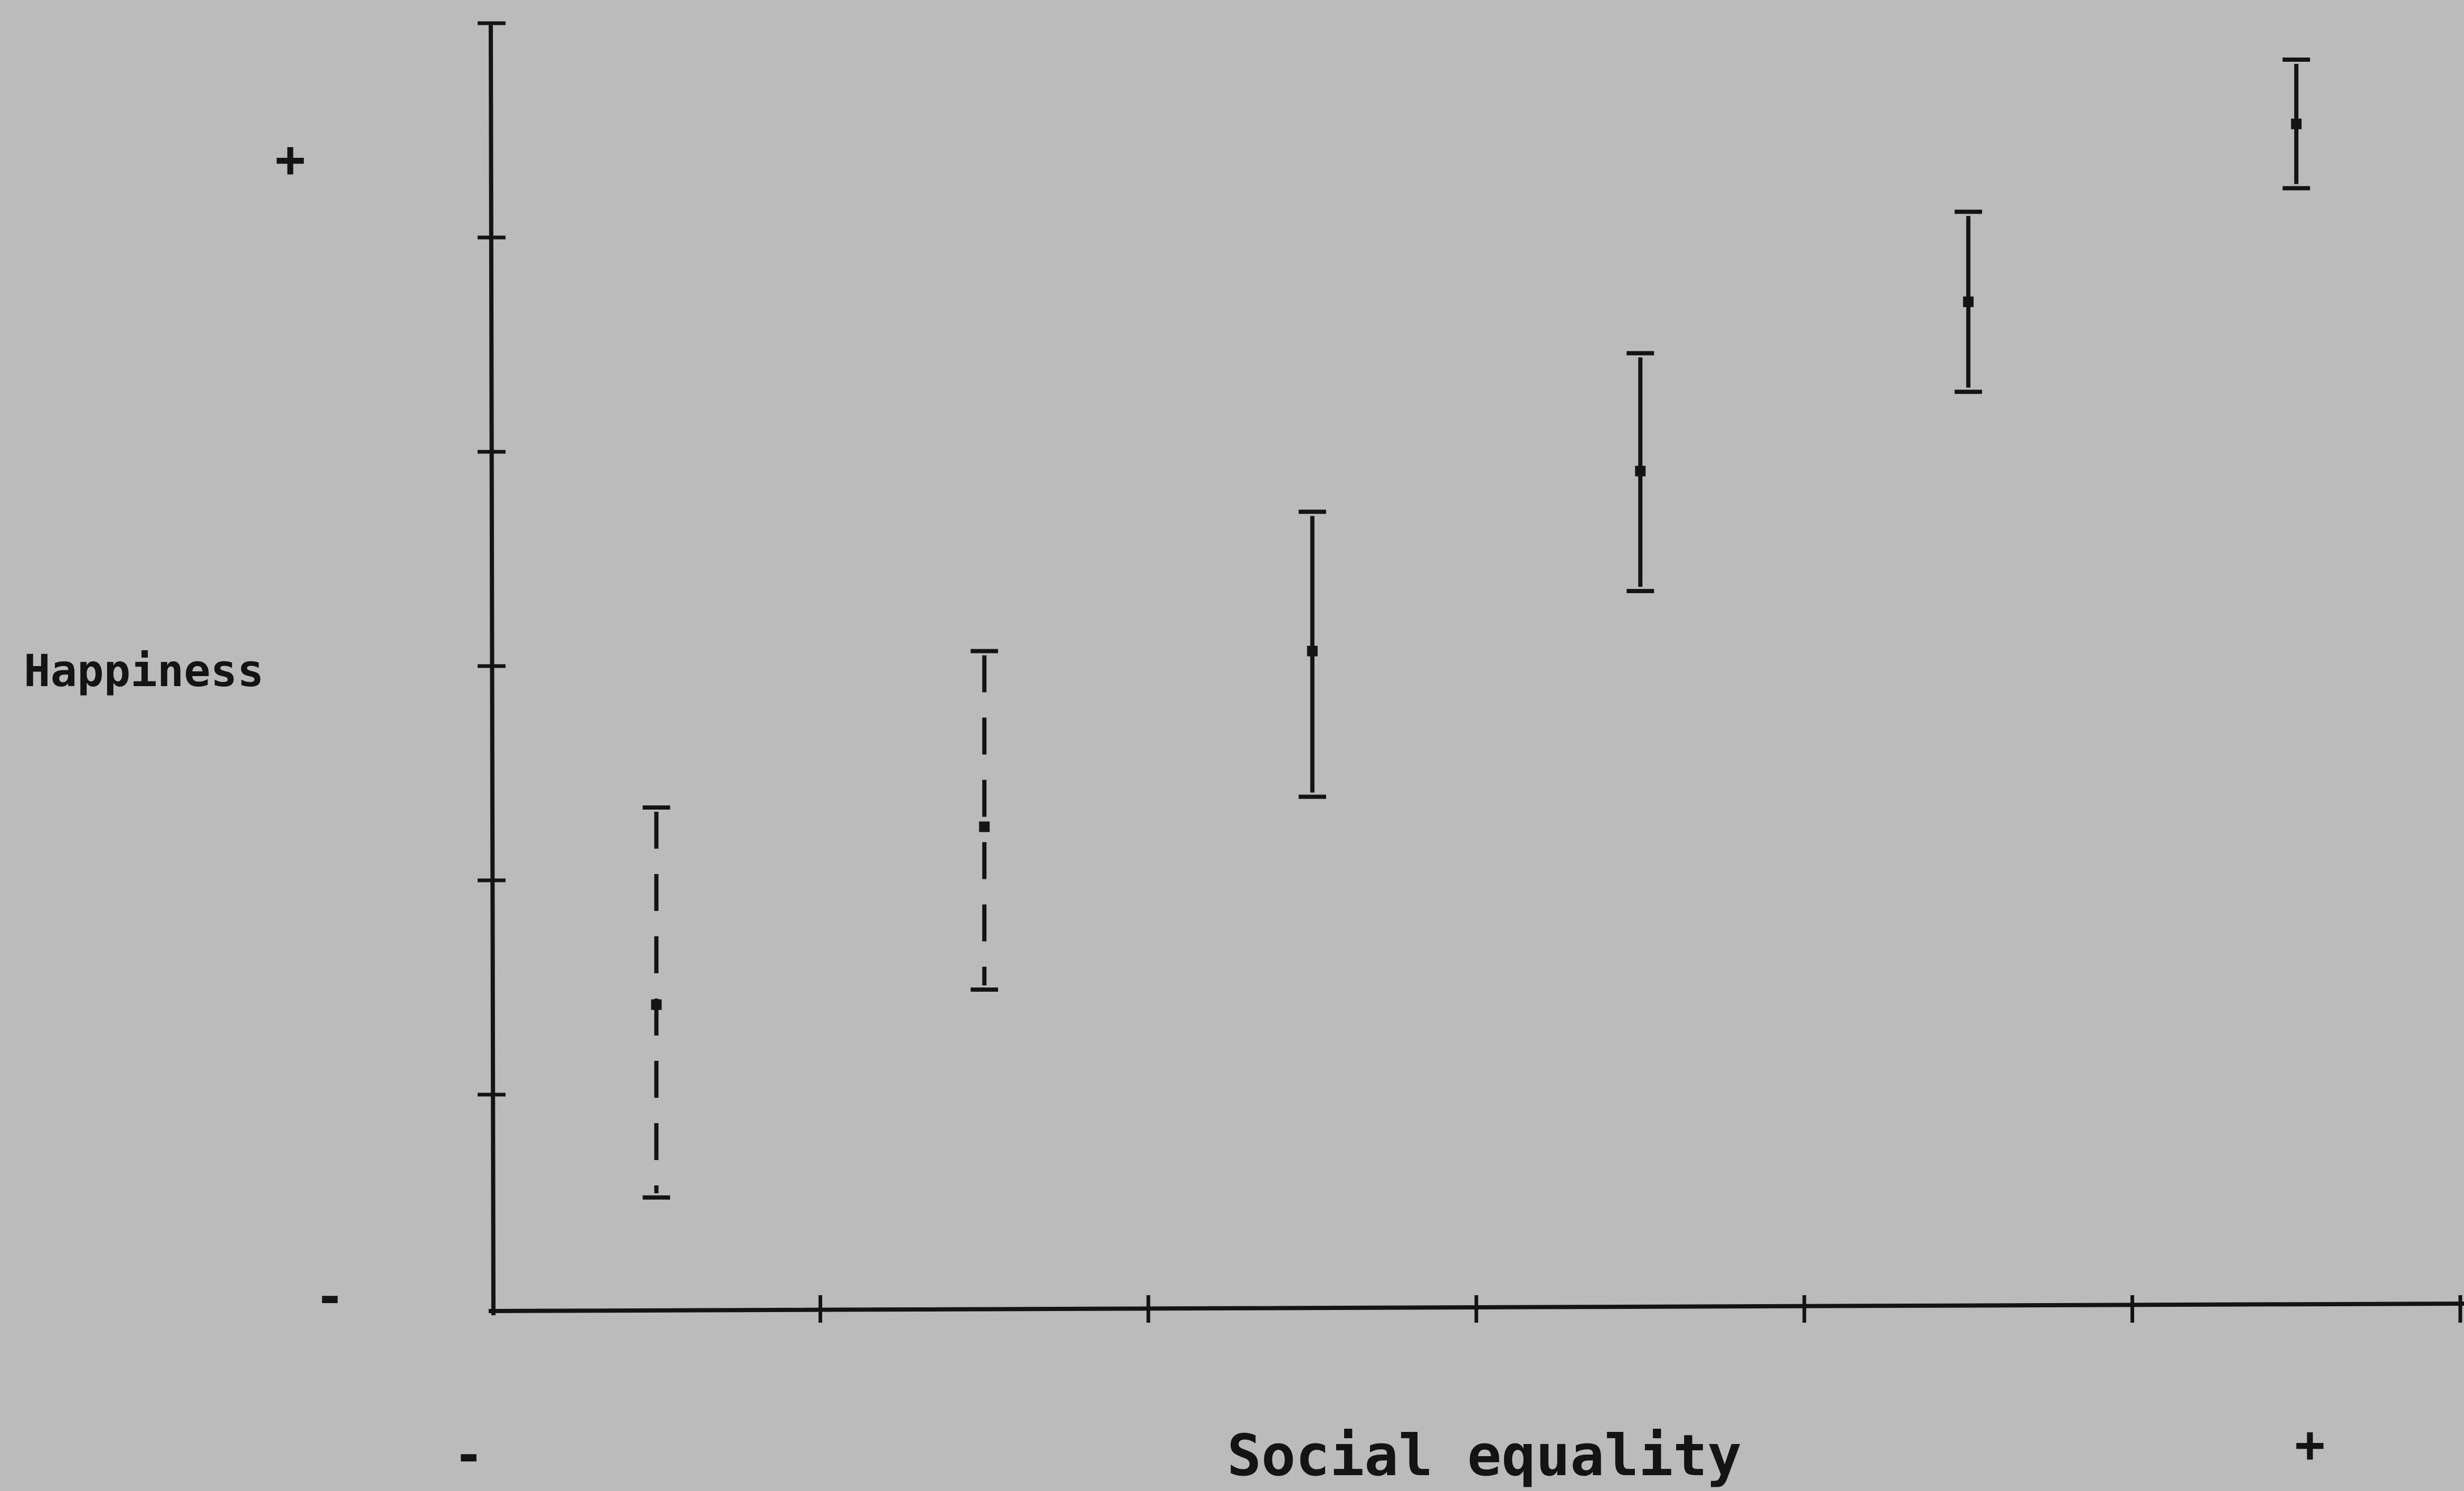 The height and width of the screenshot is (1491, 2464). I want to click on y-high-marker: +, so click(290, 159).